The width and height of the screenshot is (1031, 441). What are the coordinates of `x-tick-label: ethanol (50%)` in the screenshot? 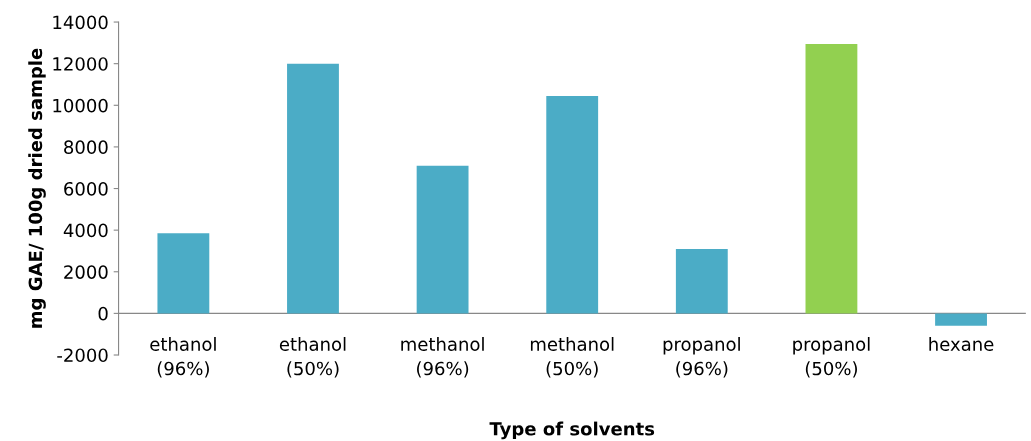 It's located at (312, 357).